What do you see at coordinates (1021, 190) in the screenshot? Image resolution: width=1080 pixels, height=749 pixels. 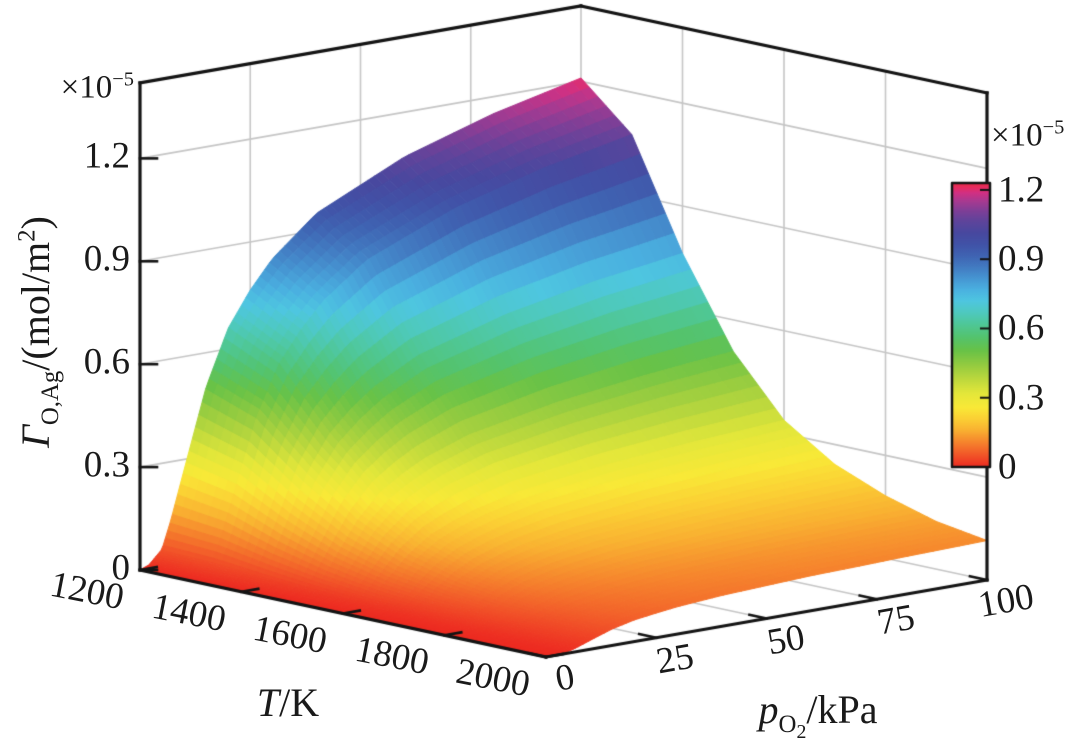 I see `colorbar-tick-label: 1.2` at bounding box center [1021, 190].